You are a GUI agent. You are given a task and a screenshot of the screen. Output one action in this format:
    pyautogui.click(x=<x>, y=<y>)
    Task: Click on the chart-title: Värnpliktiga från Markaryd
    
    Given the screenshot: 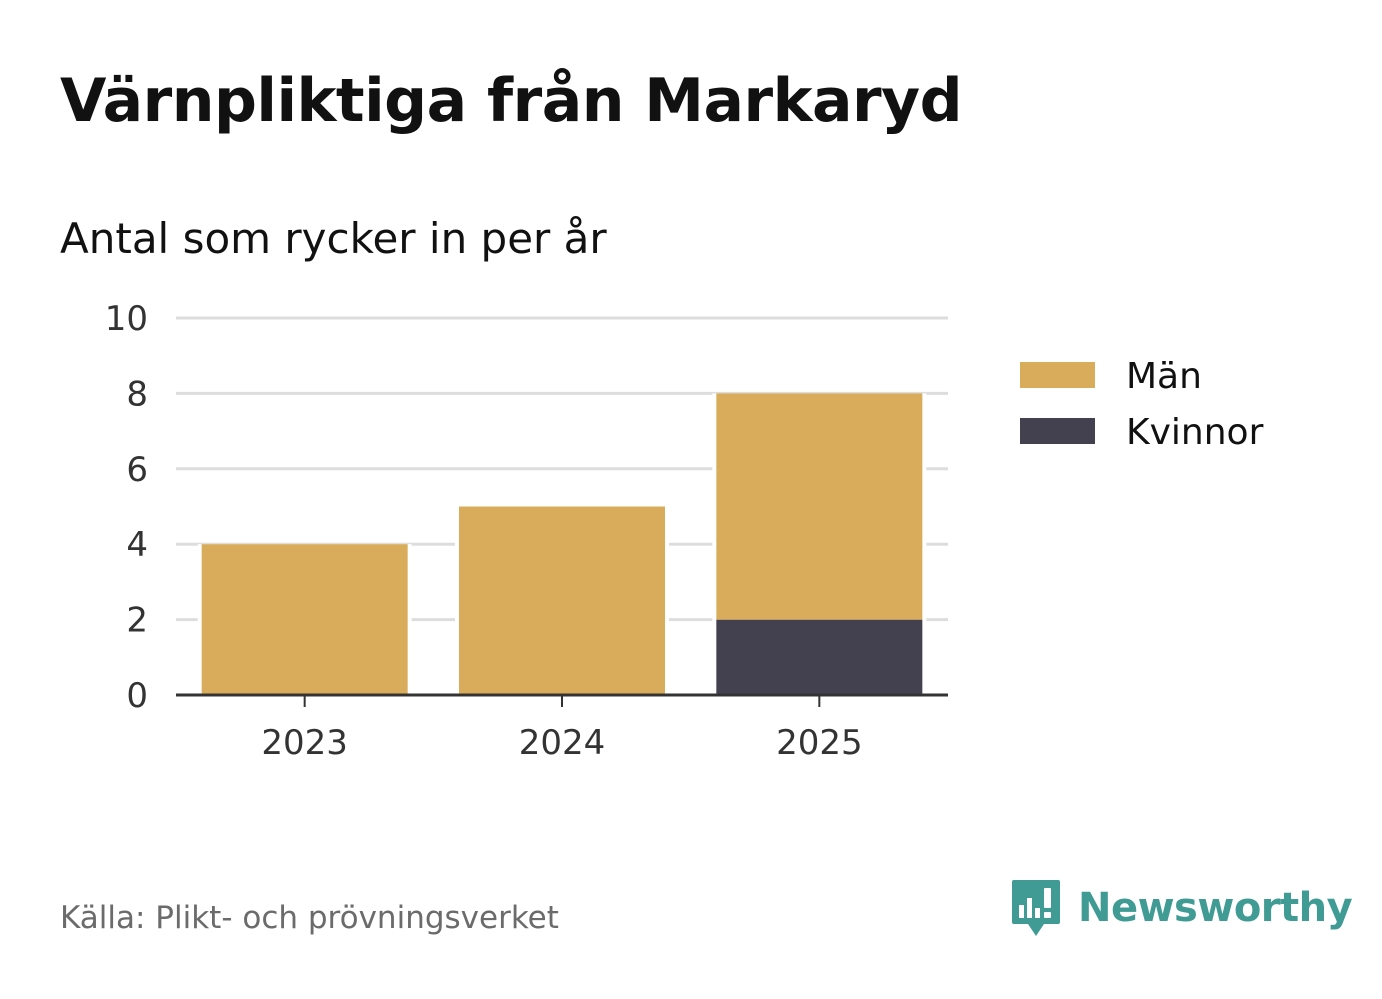 What is the action you would take?
    pyautogui.click(x=511, y=101)
    